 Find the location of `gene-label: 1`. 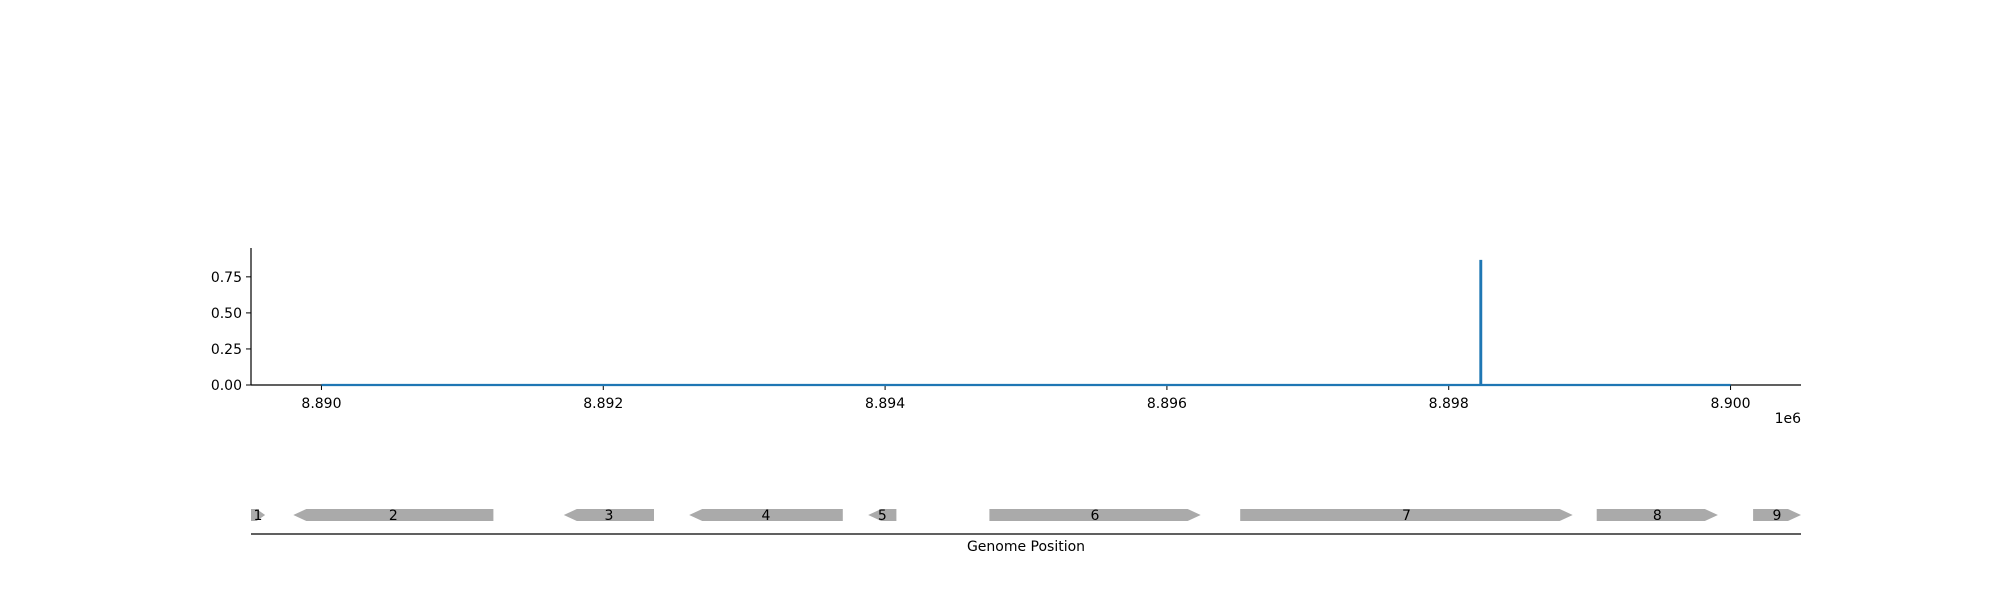

gene-label: 1 is located at coordinates (258, 516).